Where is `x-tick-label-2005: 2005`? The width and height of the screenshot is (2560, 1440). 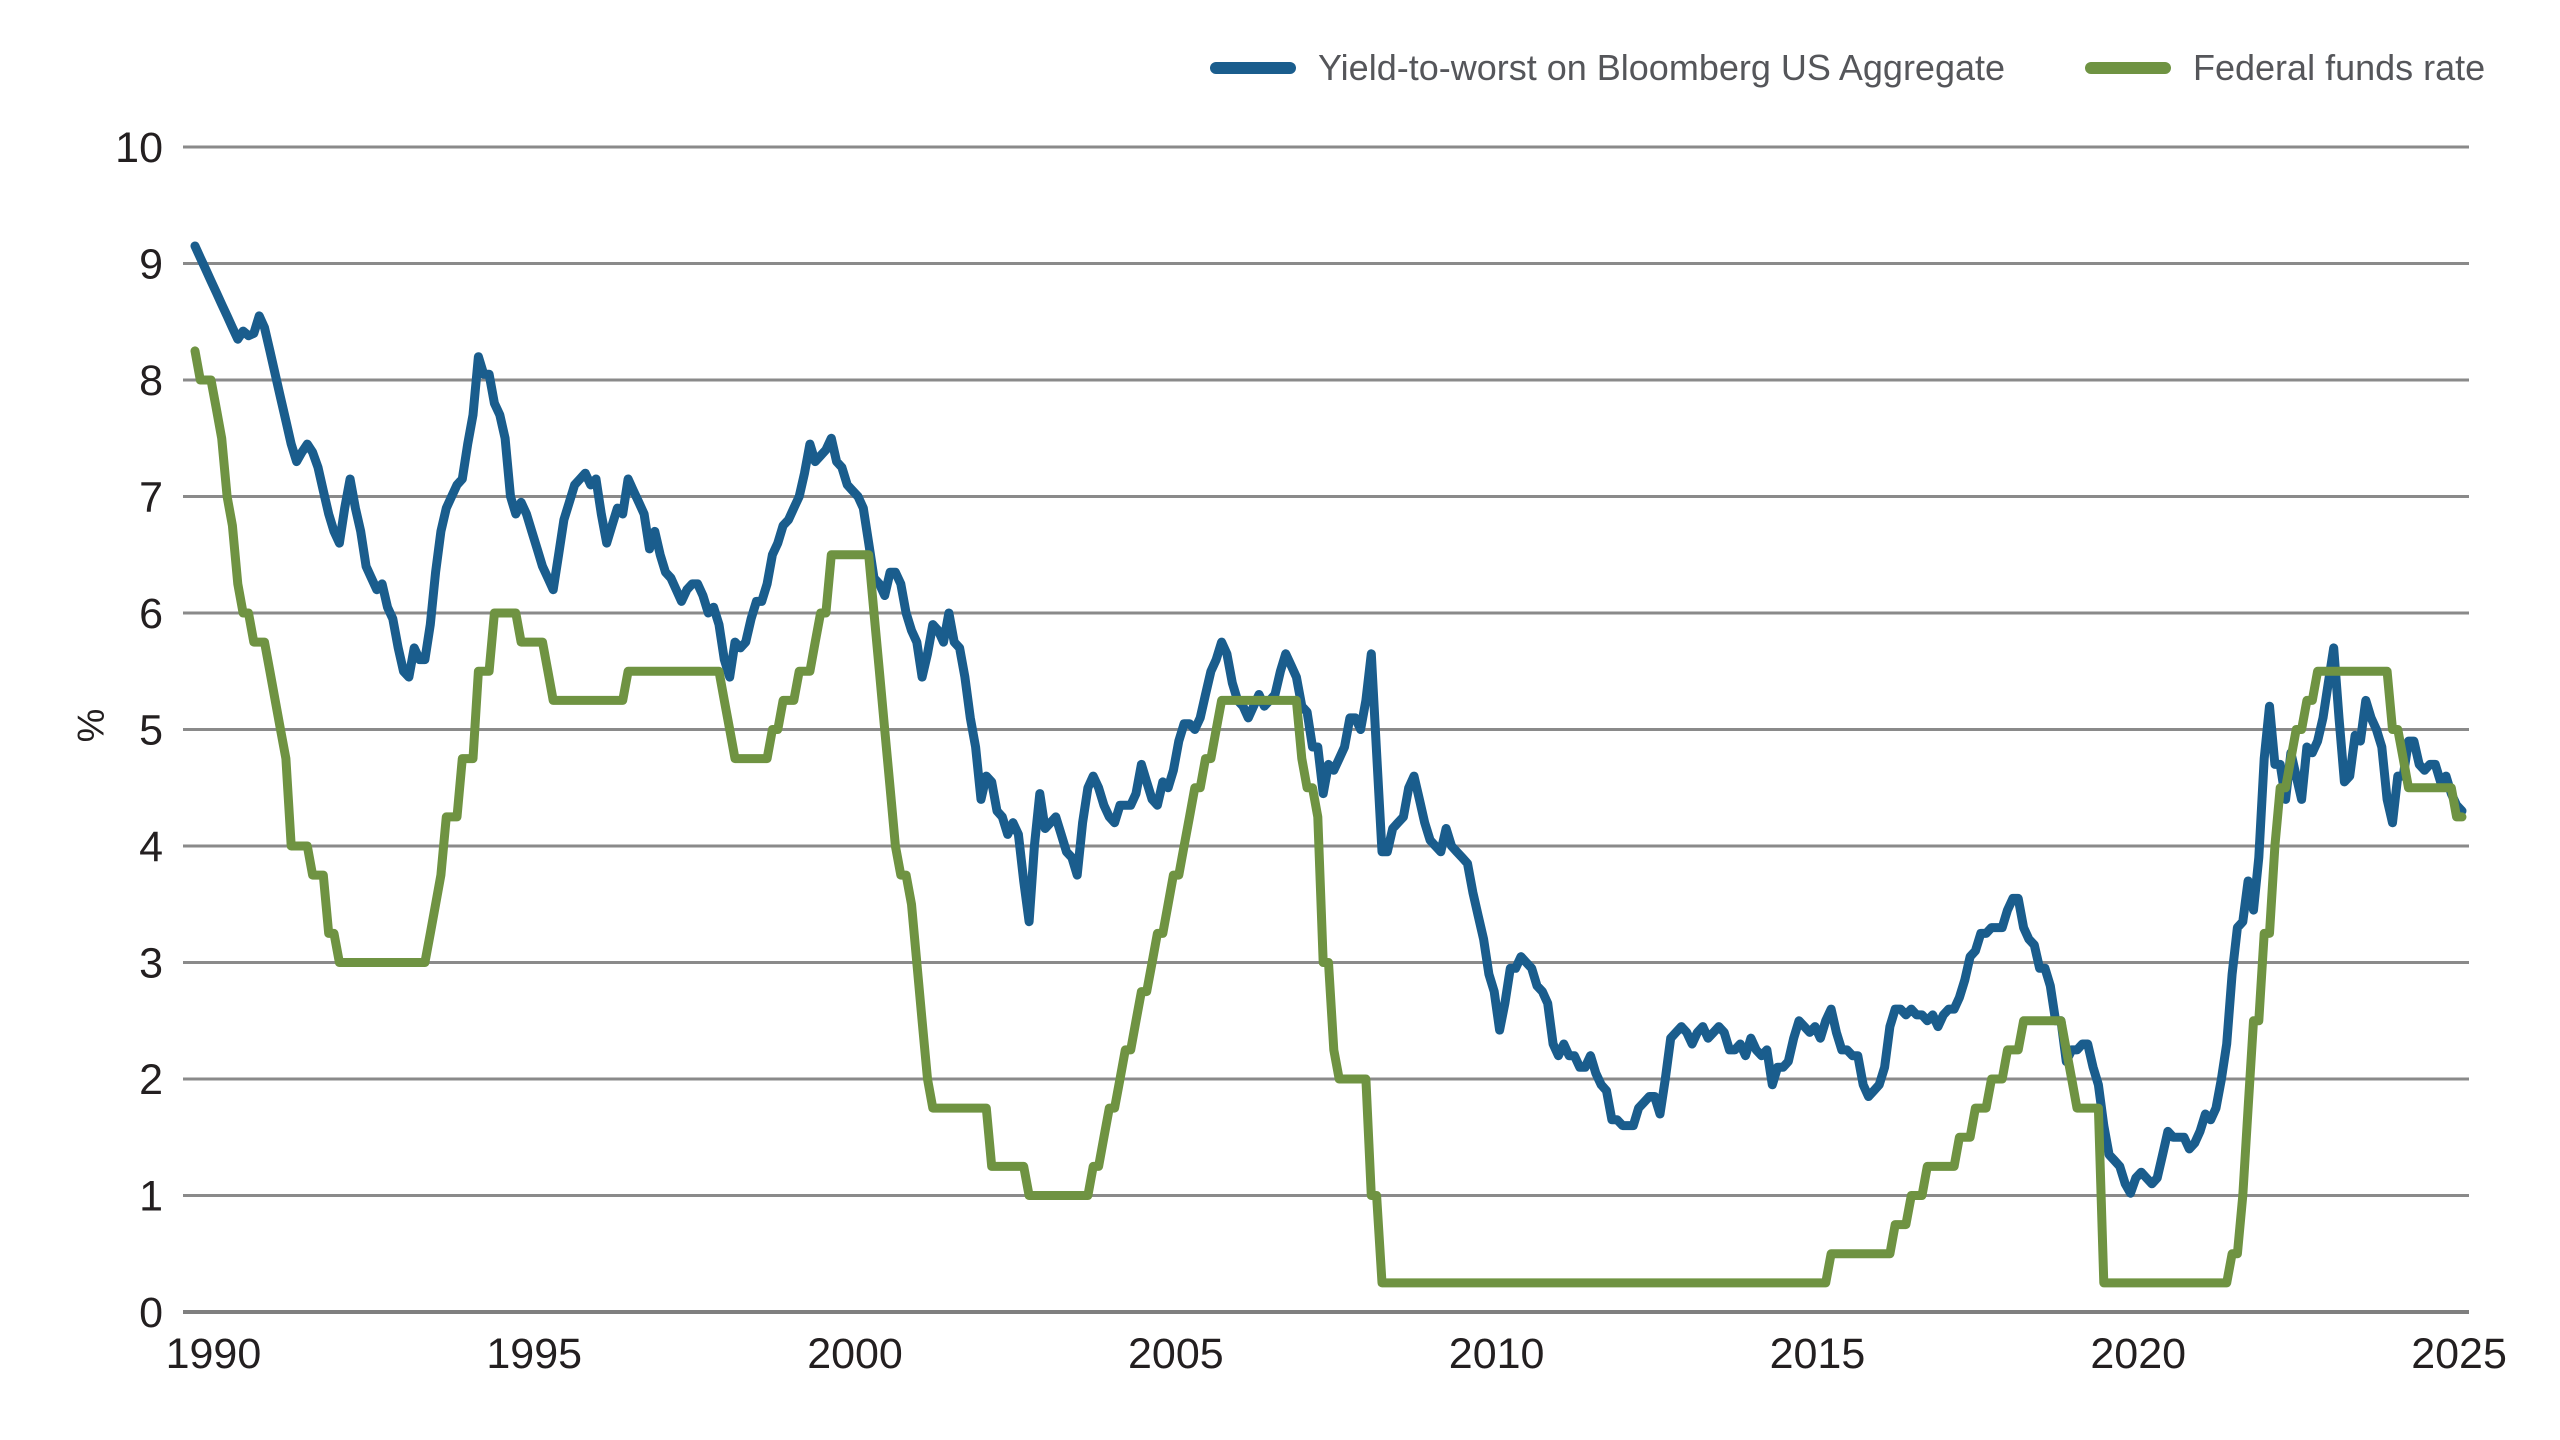
x-tick-label-2005: 2005 is located at coordinates (1176, 1354).